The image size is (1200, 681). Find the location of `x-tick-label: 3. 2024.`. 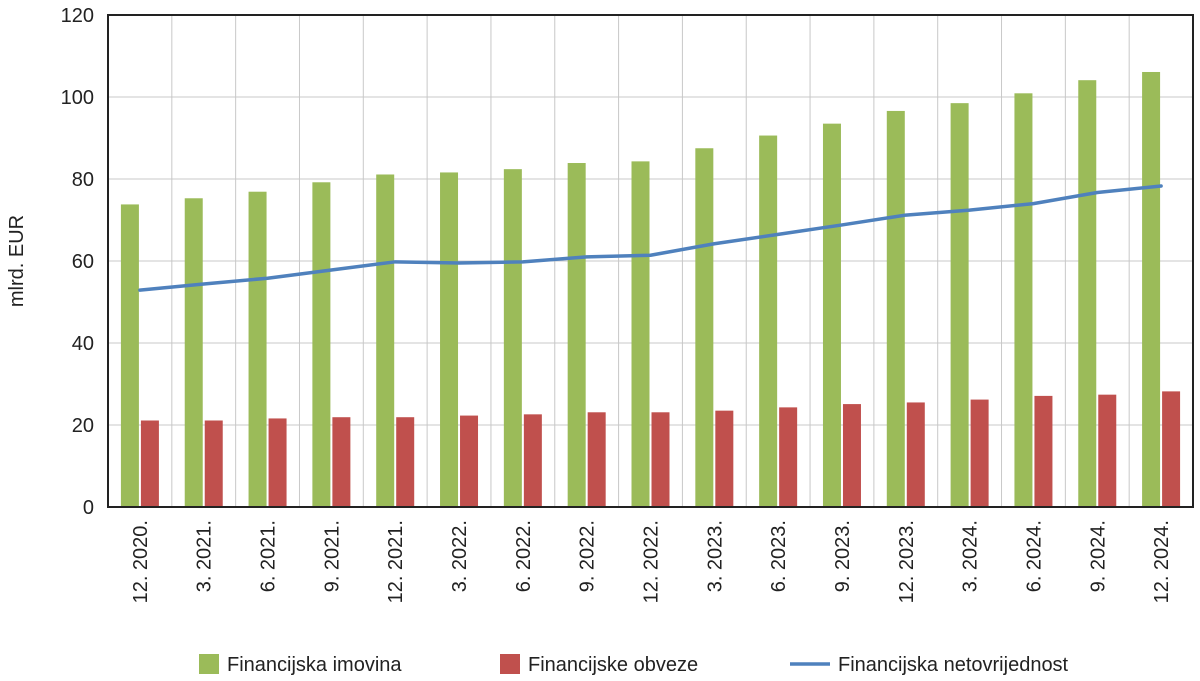

x-tick-label: 3. 2024. is located at coordinates (971, 556).